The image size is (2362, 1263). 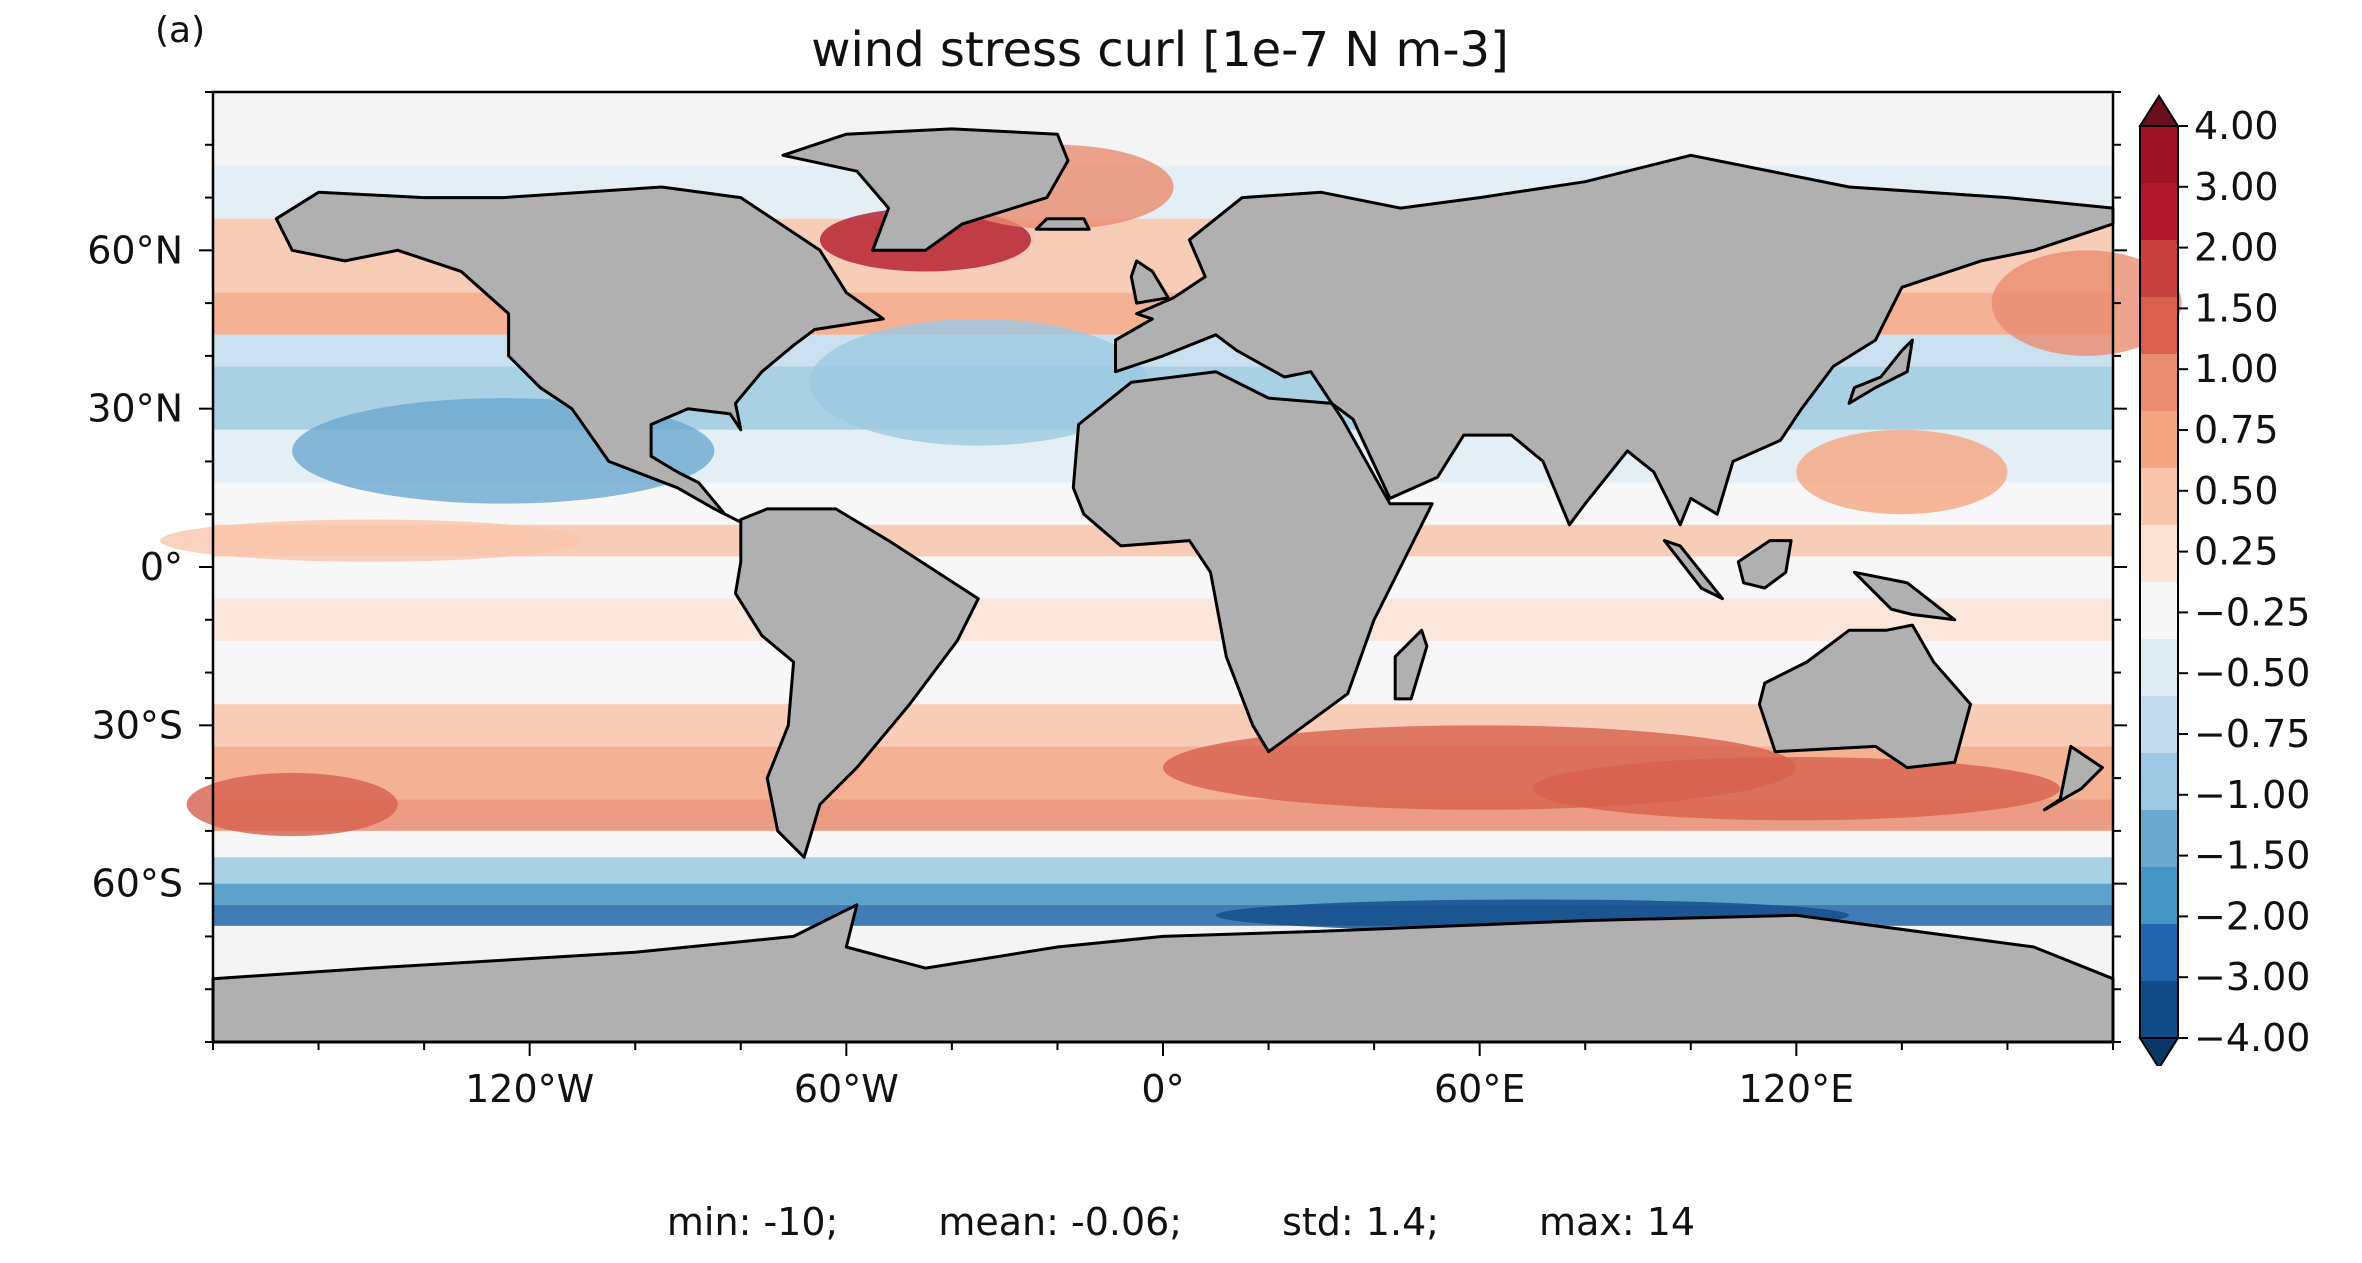 I want to click on landmass-uk, so click(x=1149, y=282).